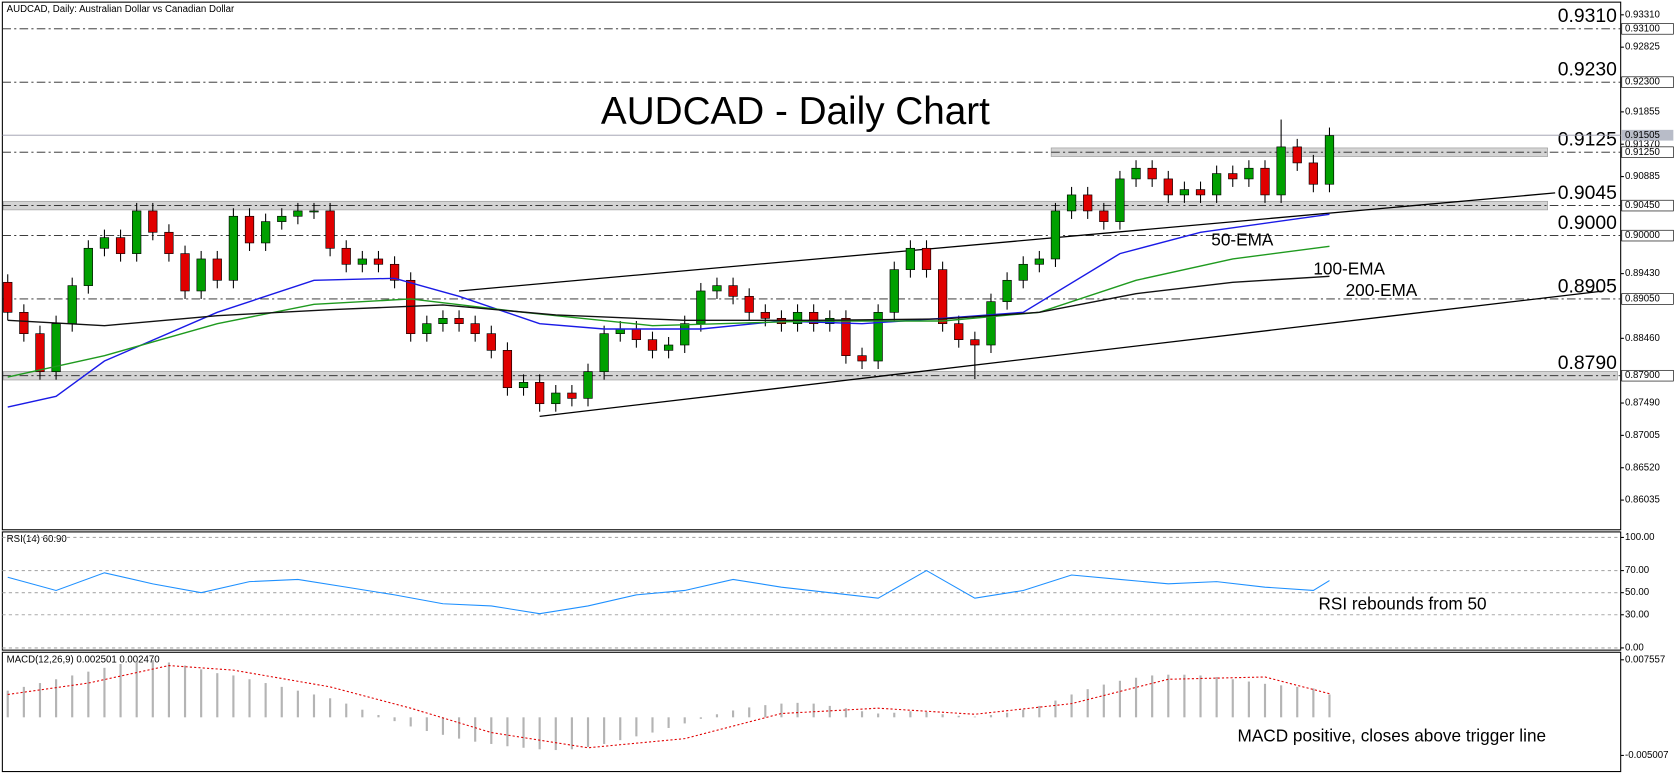 The height and width of the screenshot is (778, 1680). I want to click on y-tick-label: 0.91370, so click(1642, 144).